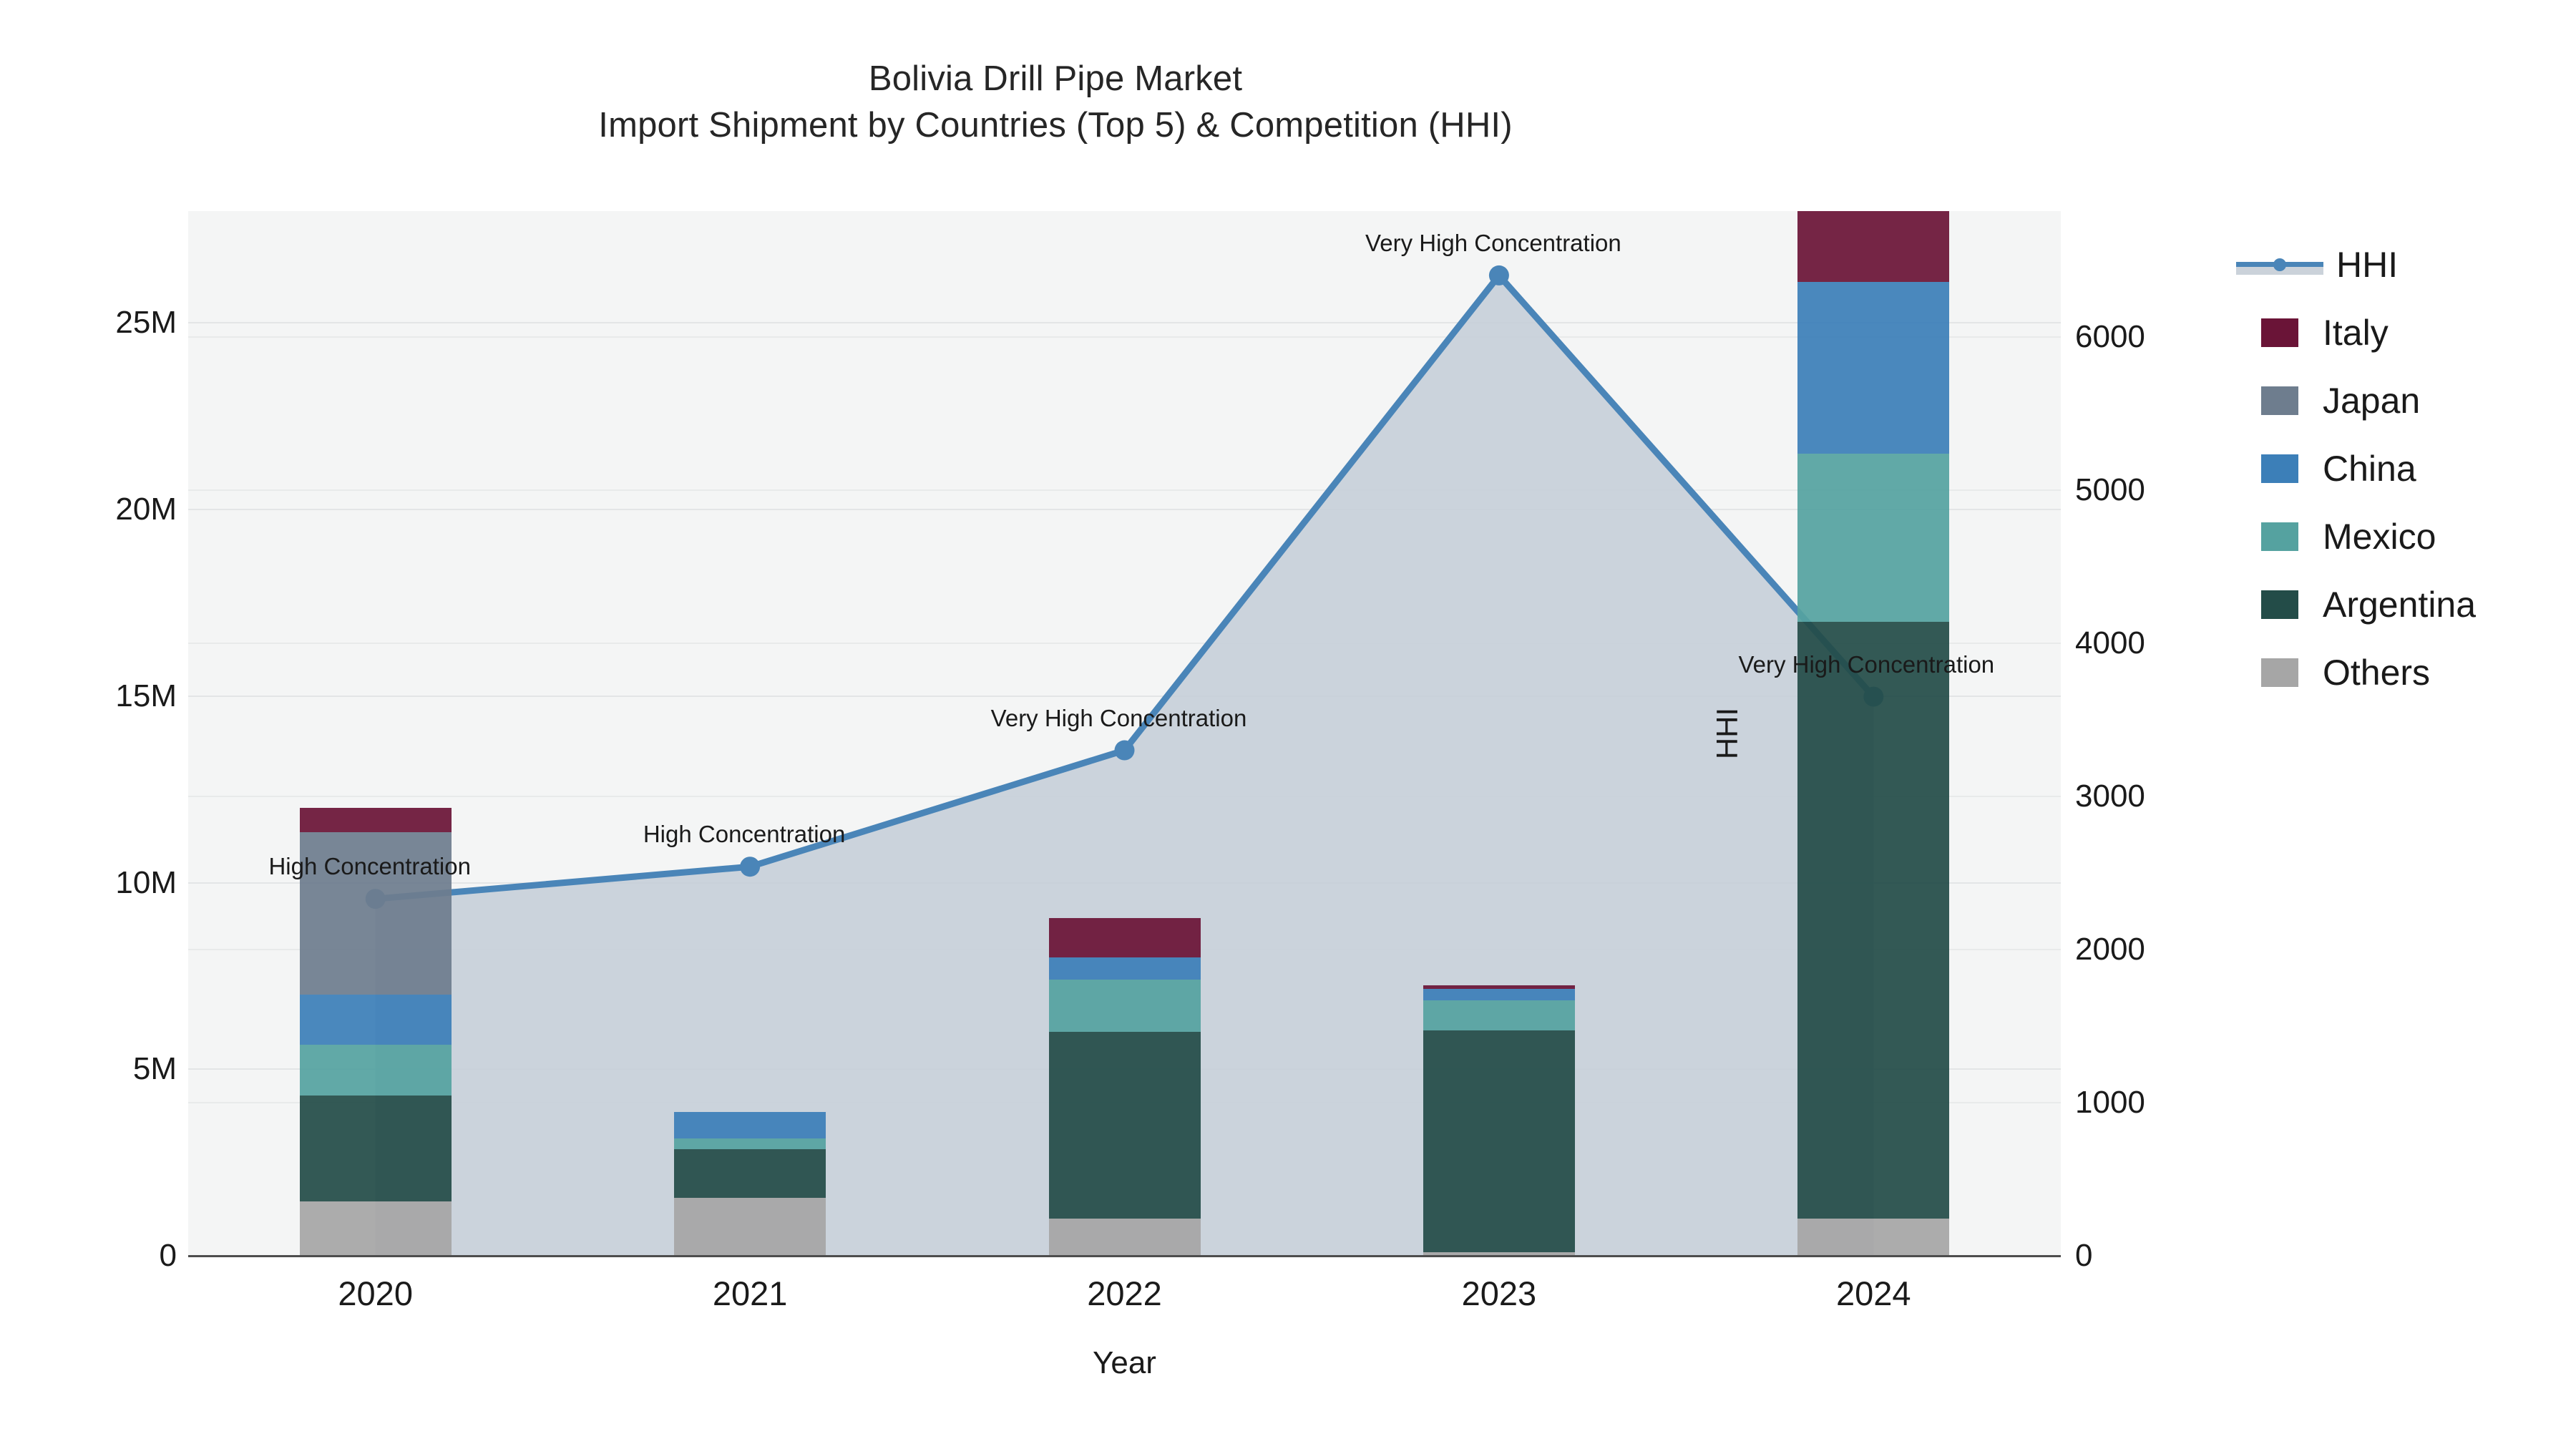 Image resolution: width=2576 pixels, height=1449 pixels. I want to click on bar-segment-china-2020, so click(375, 1020).